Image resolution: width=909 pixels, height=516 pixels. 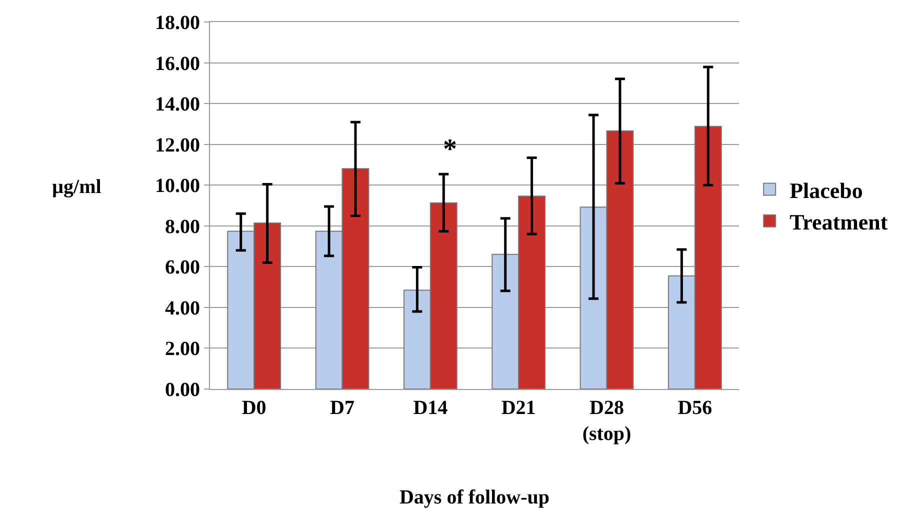 What do you see at coordinates (474, 497) in the screenshot?
I see `x-axis-title: Days of follow-up` at bounding box center [474, 497].